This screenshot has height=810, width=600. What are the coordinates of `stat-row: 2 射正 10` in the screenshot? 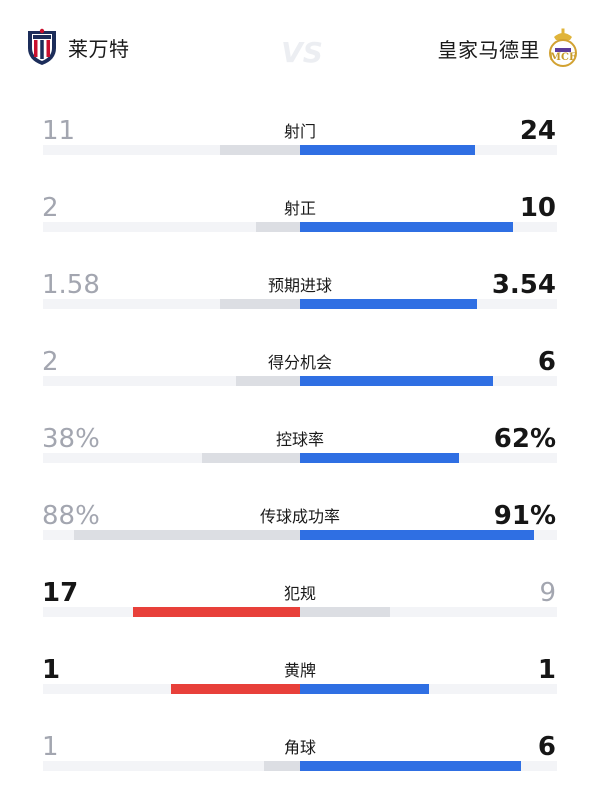 It's located at (300, 232).